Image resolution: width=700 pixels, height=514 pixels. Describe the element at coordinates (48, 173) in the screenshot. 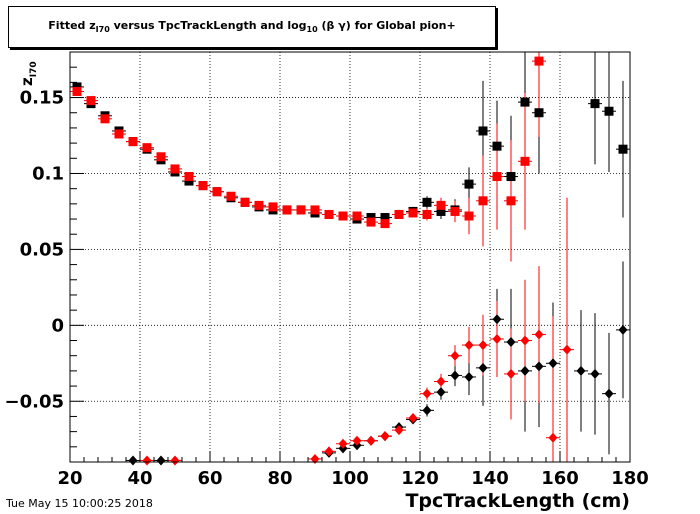

I see `y-tick-label: 0.1` at that location.